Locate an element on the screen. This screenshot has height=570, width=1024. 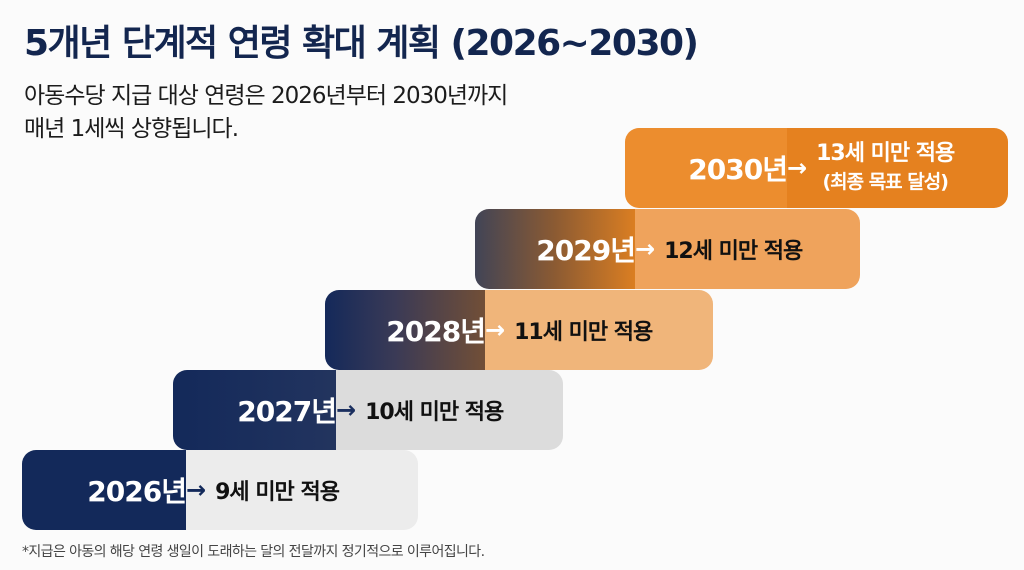
step-year: 2026년 is located at coordinates (111, 490).